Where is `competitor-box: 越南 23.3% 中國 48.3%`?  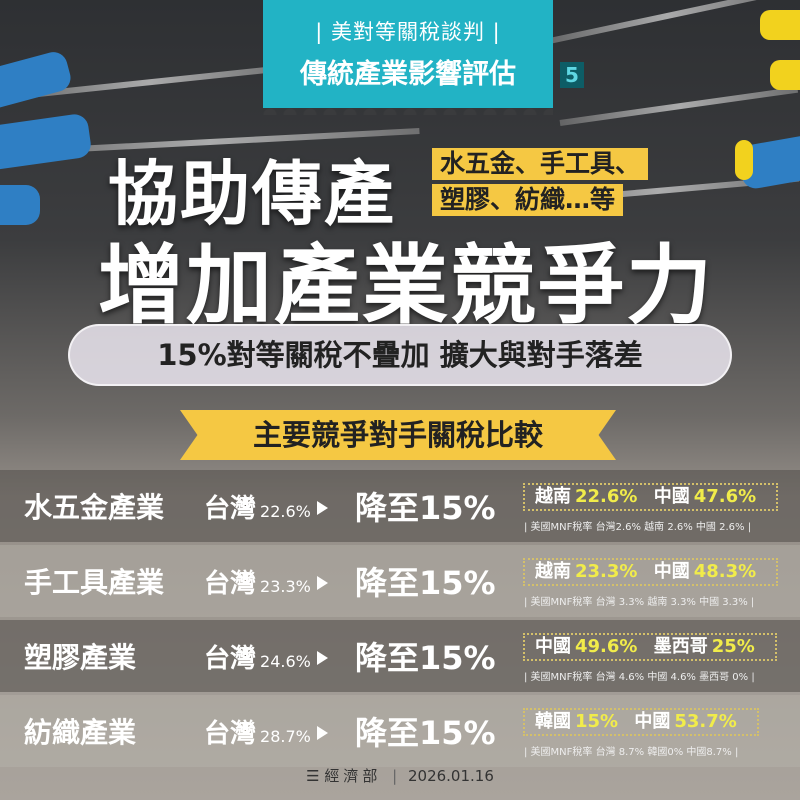
competitor-box: 越南 23.3% 中國 48.3% is located at coordinates (651, 572).